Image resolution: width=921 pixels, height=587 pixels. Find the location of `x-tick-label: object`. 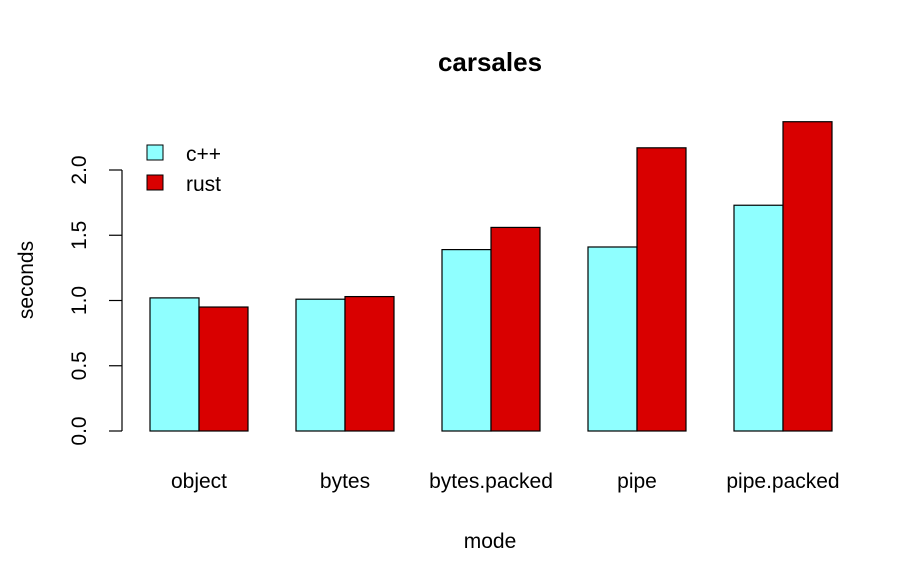

x-tick-label: object is located at coordinates (199, 481).